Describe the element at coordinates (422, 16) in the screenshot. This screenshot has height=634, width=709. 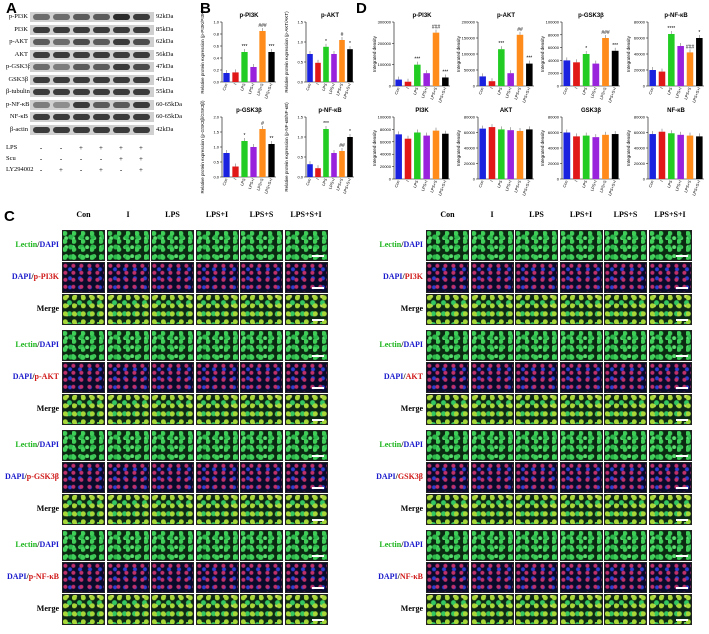
I see `chart-title: p-PI3K` at that location.